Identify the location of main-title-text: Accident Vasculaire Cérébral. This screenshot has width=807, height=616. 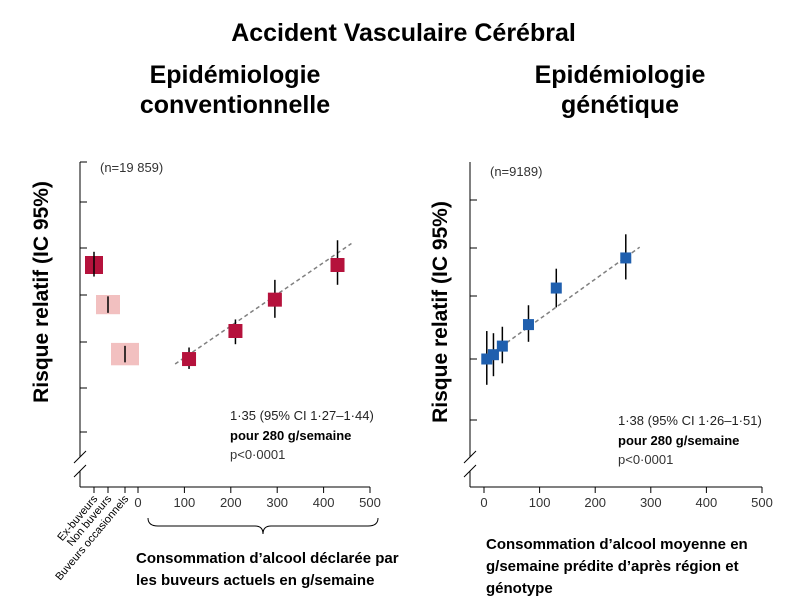
(403, 33).